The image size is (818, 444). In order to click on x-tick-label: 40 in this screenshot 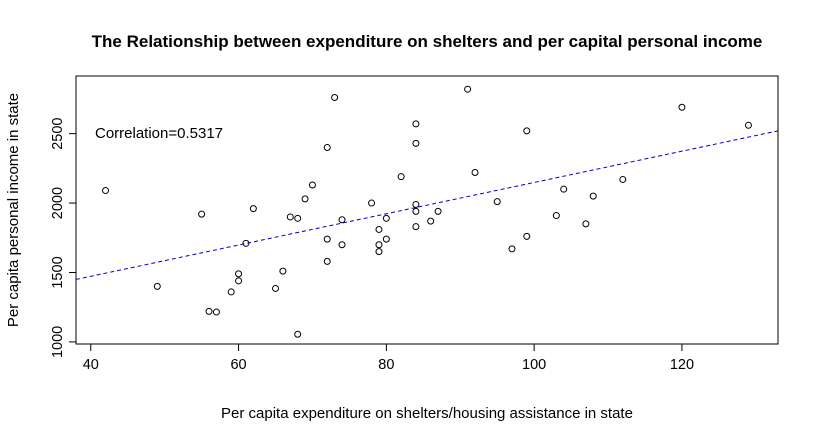, I will do `click(91, 365)`.